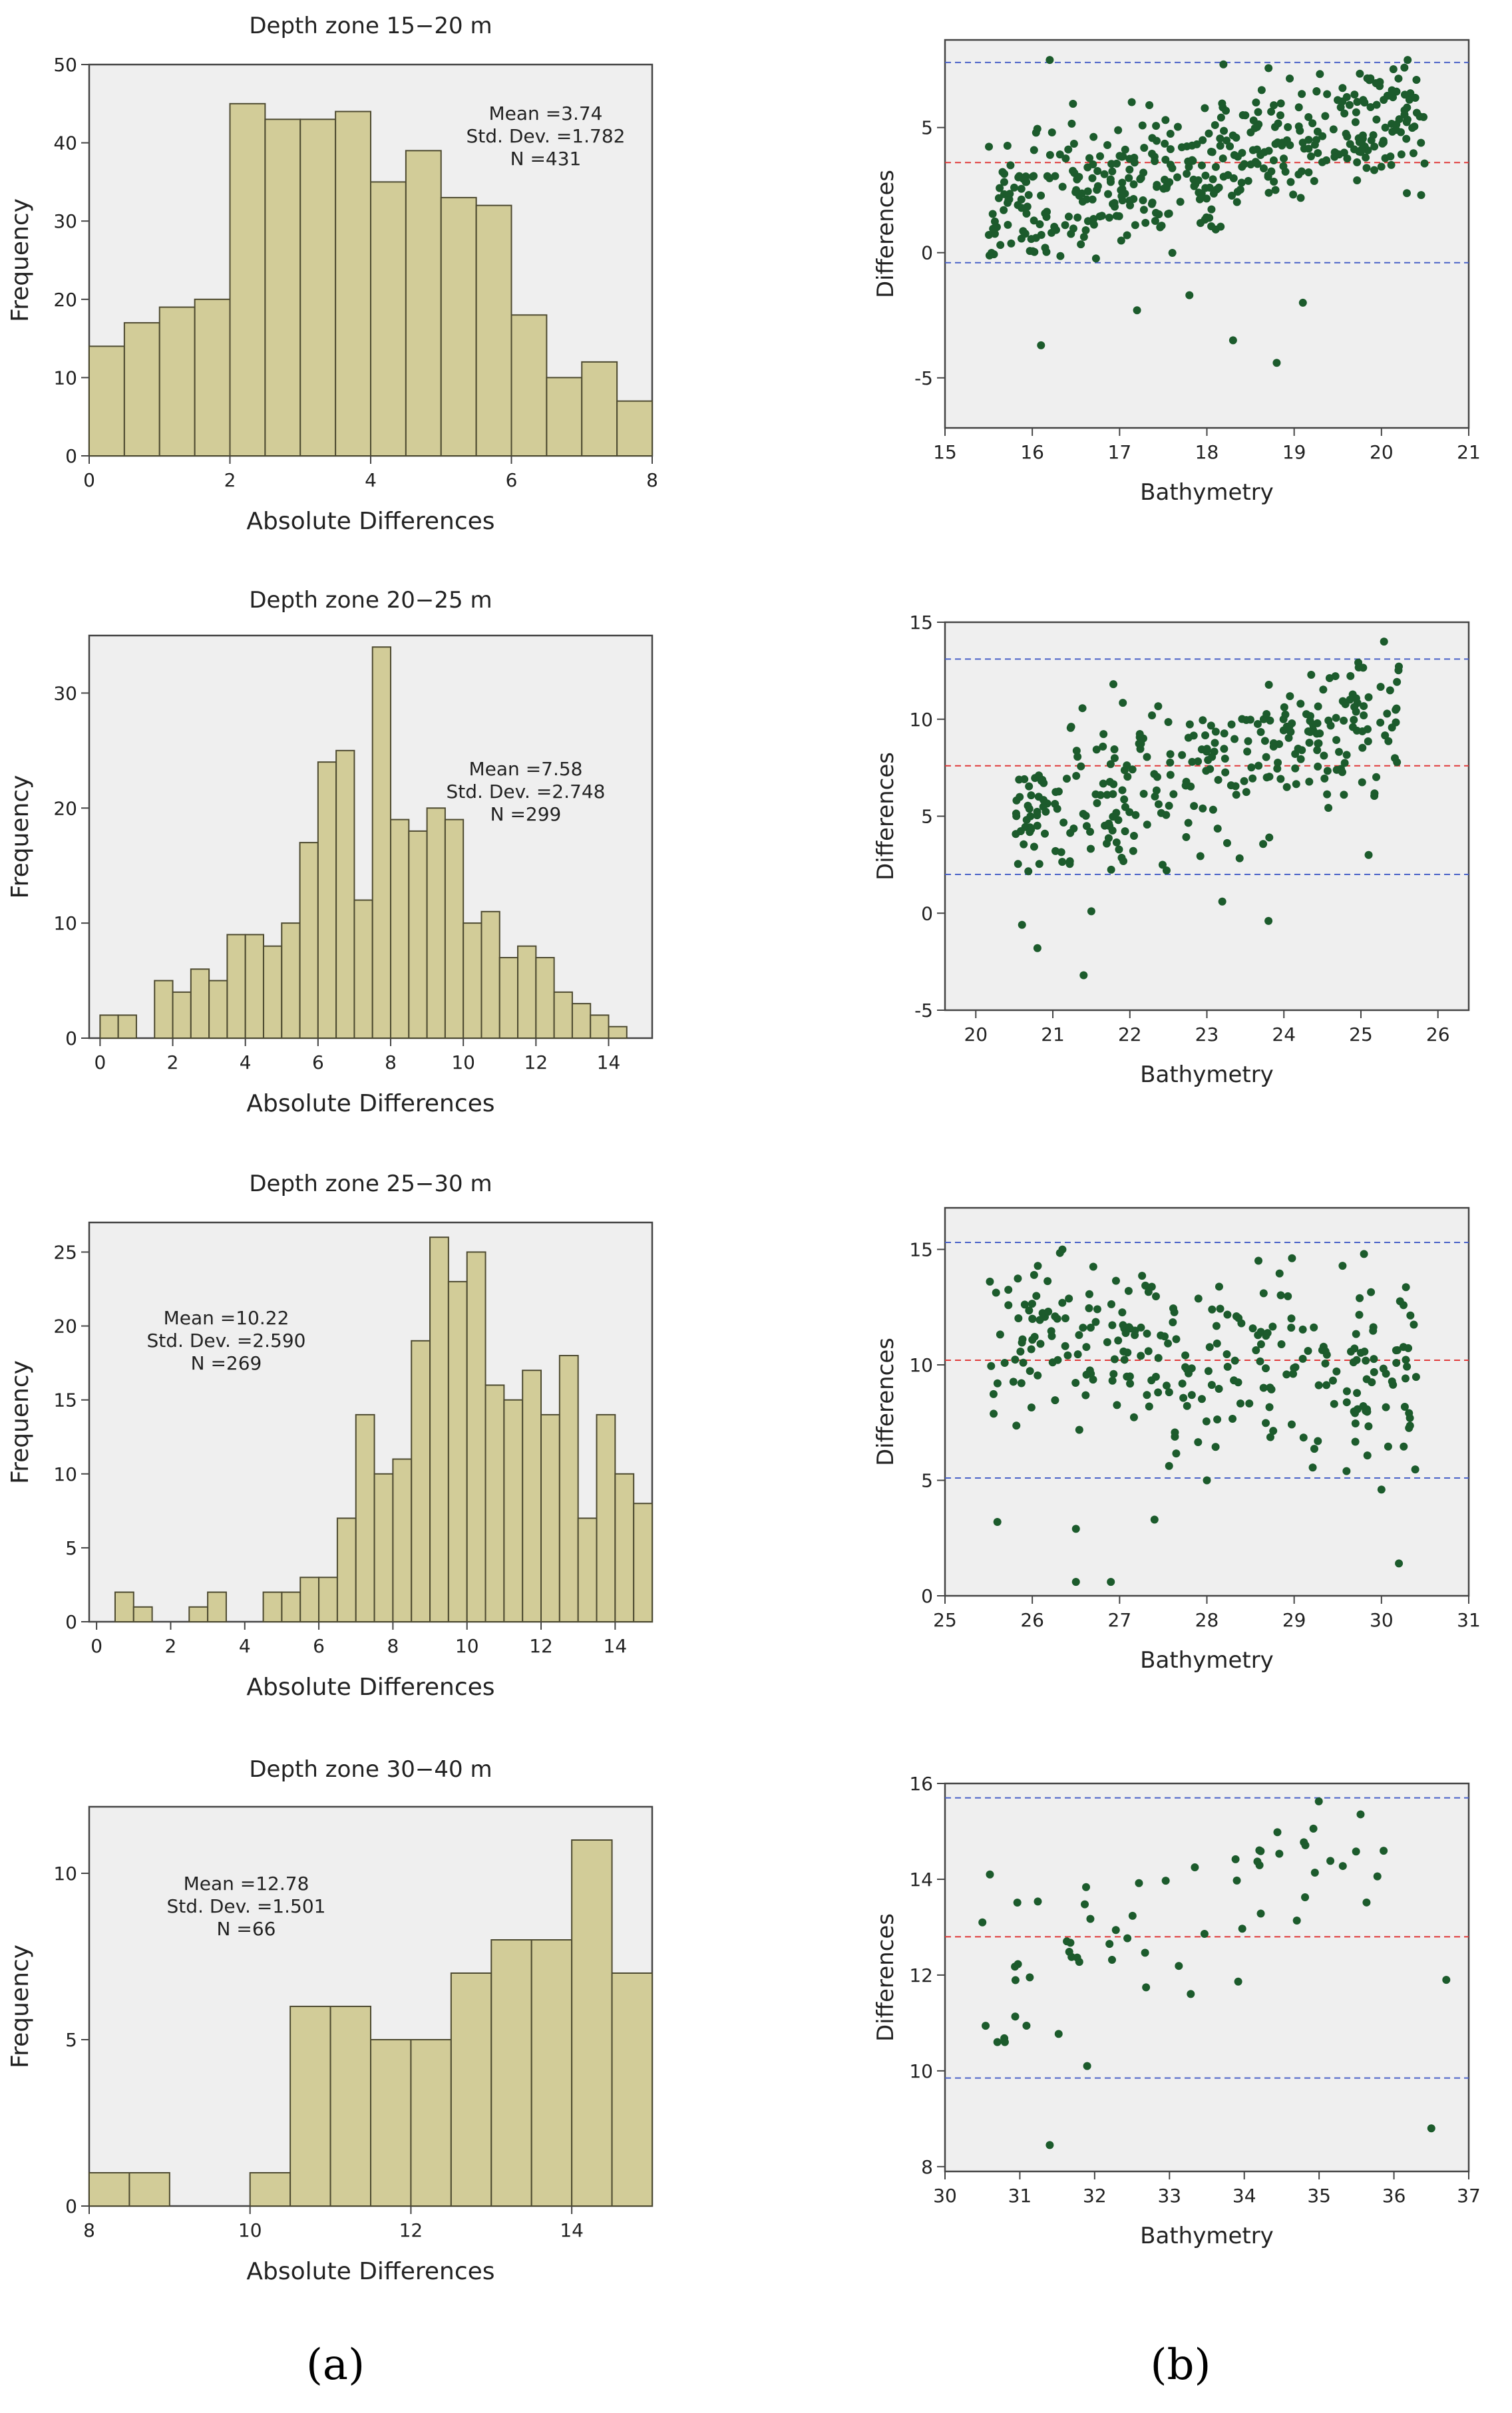  I want to click on y-axis-label: Frequency, so click(20, 260).